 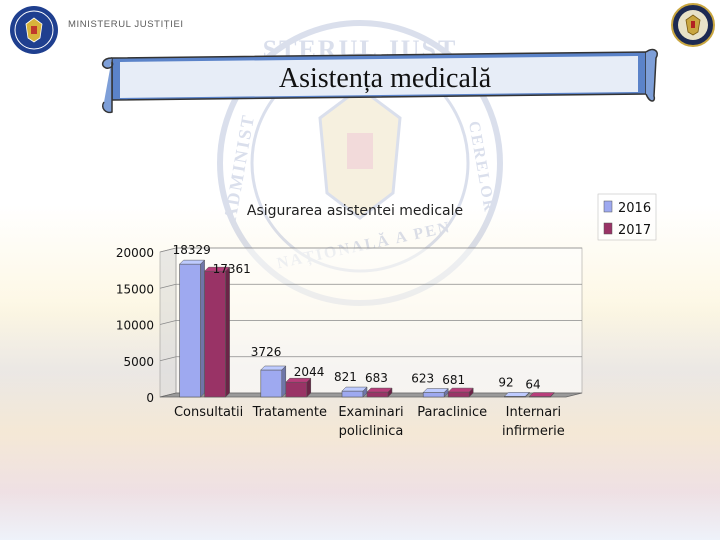 What do you see at coordinates (533, 412) in the screenshot?
I see `x-category-label: Internari` at bounding box center [533, 412].